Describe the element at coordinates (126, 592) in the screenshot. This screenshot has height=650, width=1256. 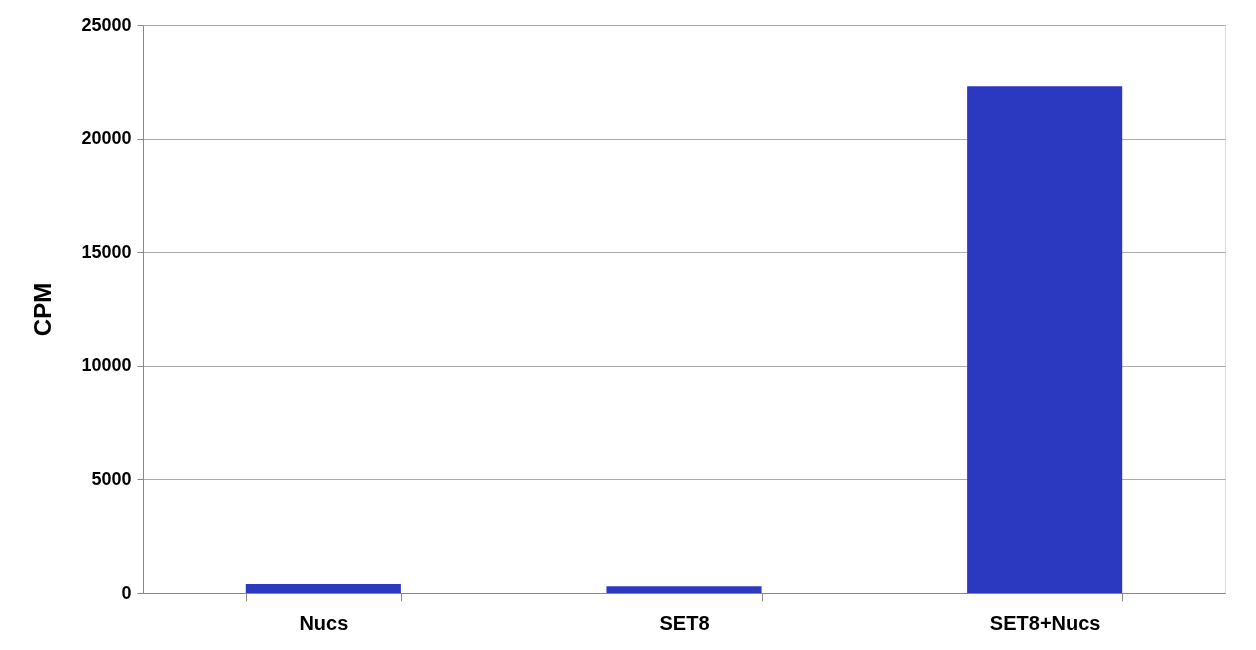
I see `y-tick-label: 0` at that location.